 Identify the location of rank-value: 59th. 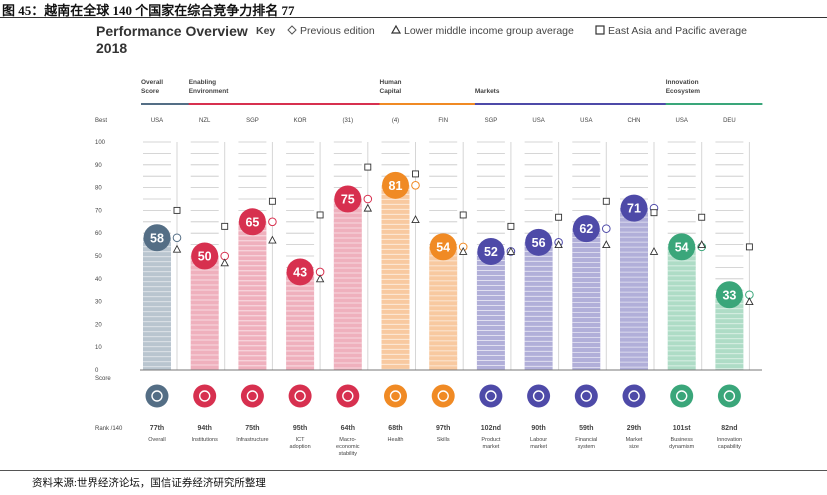
(586, 428).